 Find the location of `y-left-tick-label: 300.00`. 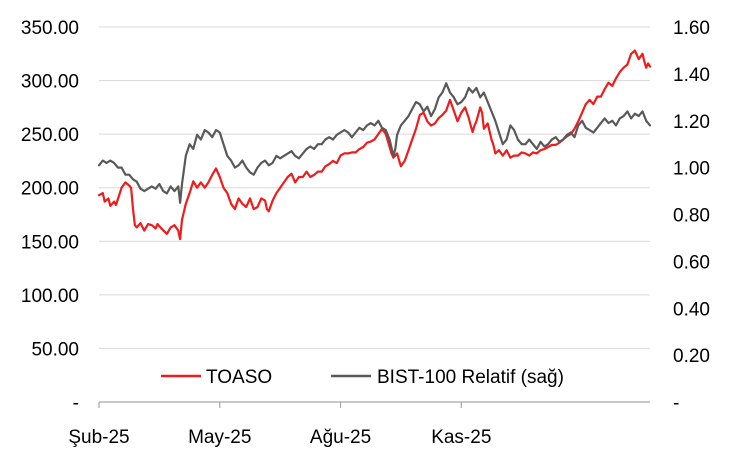

y-left-tick-label: 300.00 is located at coordinates (50, 82).